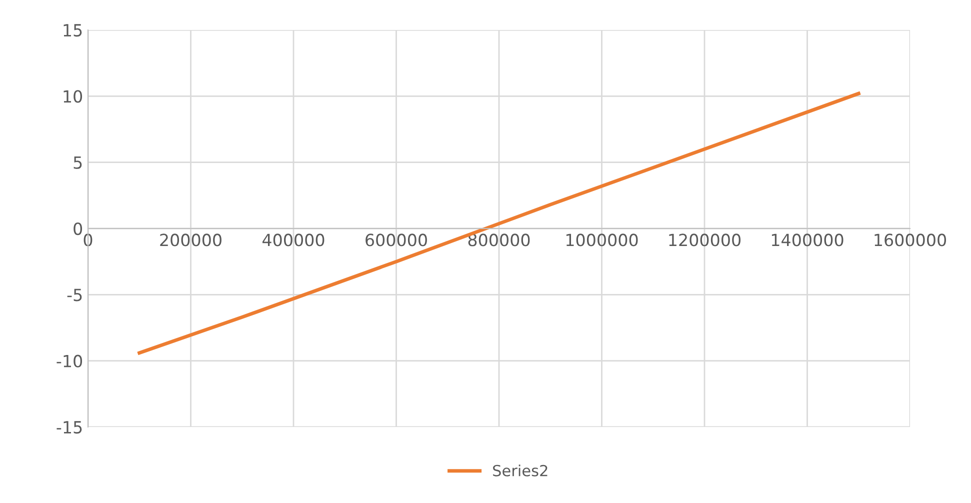 Image resolution: width=971 pixels, height=503 pixels. What do you see at coordinates (69, 427) in the screenshot?
I see `y-tick-label: -15` at bounding box center [69, 427].